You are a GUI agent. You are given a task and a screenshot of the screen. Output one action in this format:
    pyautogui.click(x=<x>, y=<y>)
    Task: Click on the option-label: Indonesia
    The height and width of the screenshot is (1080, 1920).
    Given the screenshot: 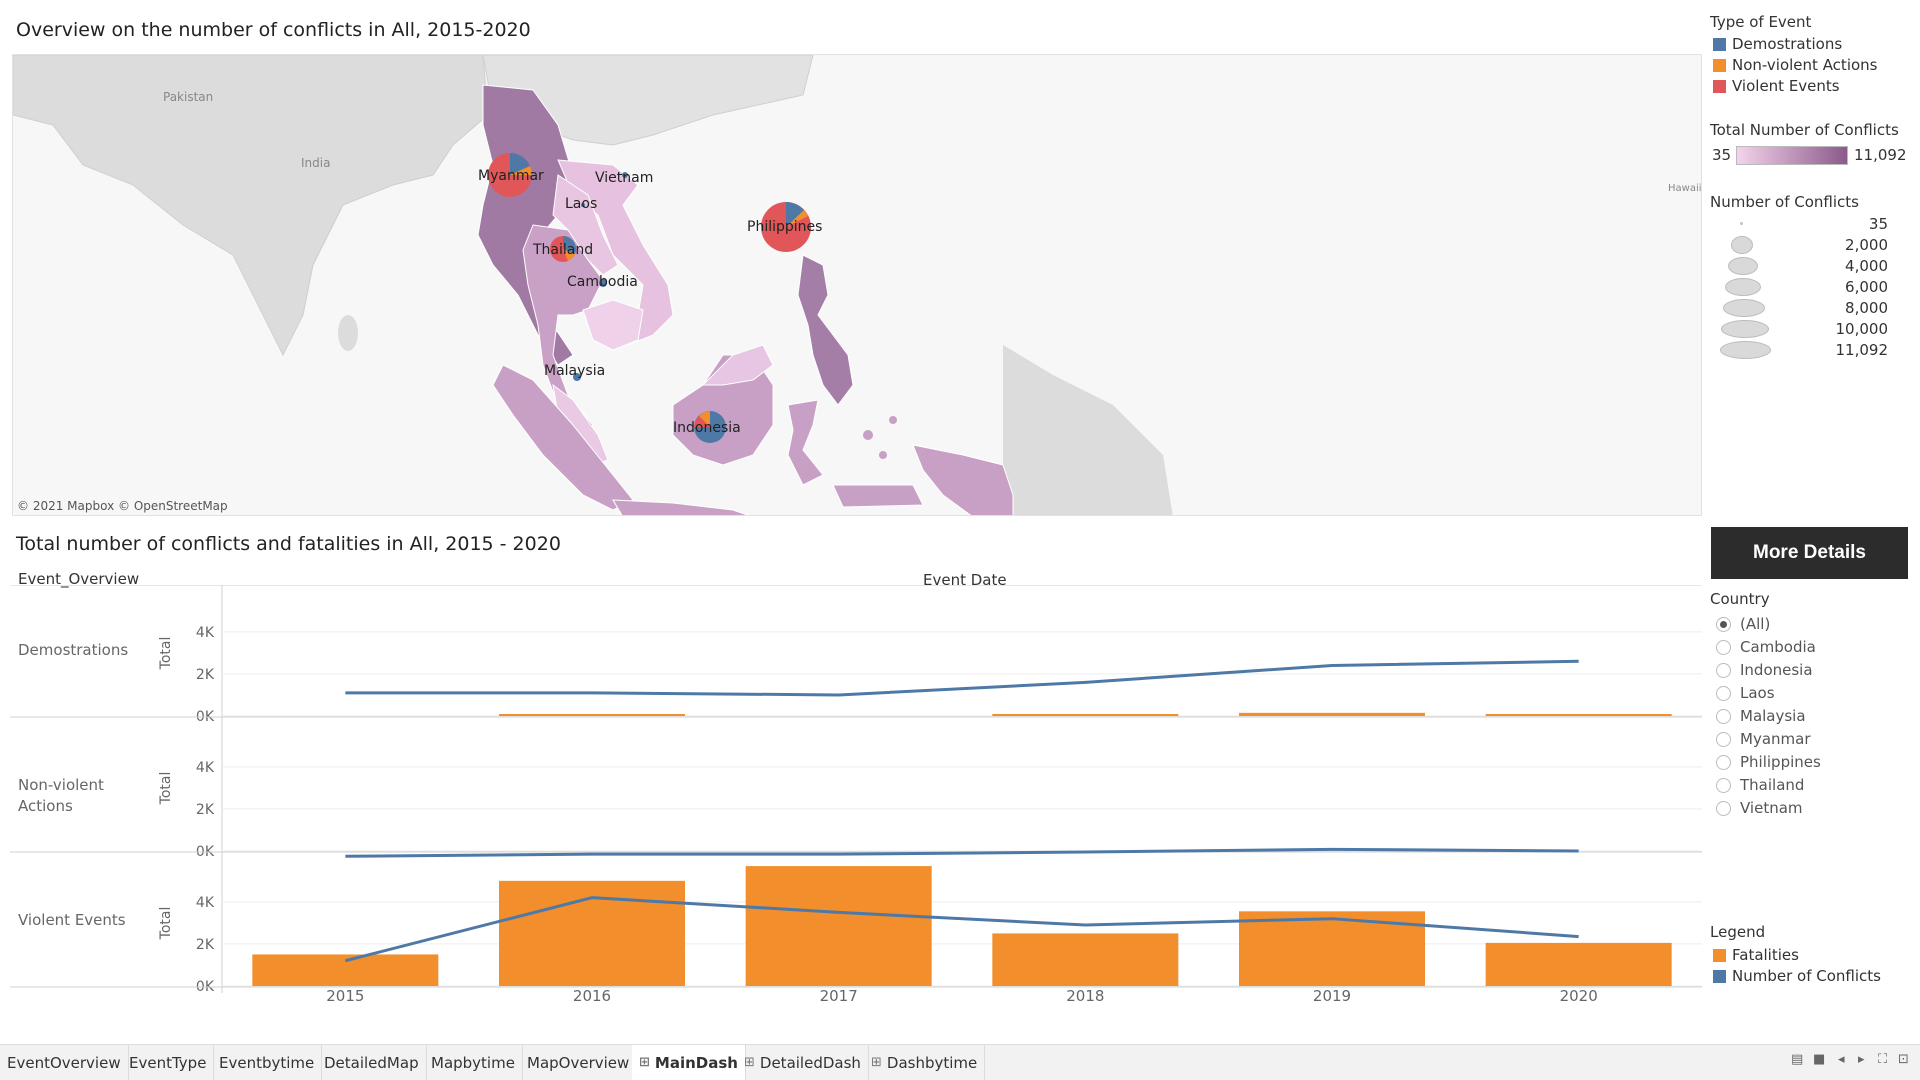 What is the action you would take?
    pyautogui.click(x=1776, y=670)
    